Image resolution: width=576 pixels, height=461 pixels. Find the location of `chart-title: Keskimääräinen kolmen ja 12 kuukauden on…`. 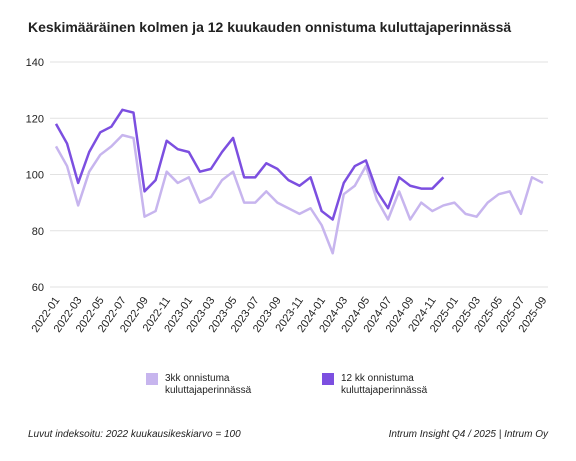

chart-title: Keskimääräinen kolmen ja 12 kuukauden on… is located at coordinates (269, 27).